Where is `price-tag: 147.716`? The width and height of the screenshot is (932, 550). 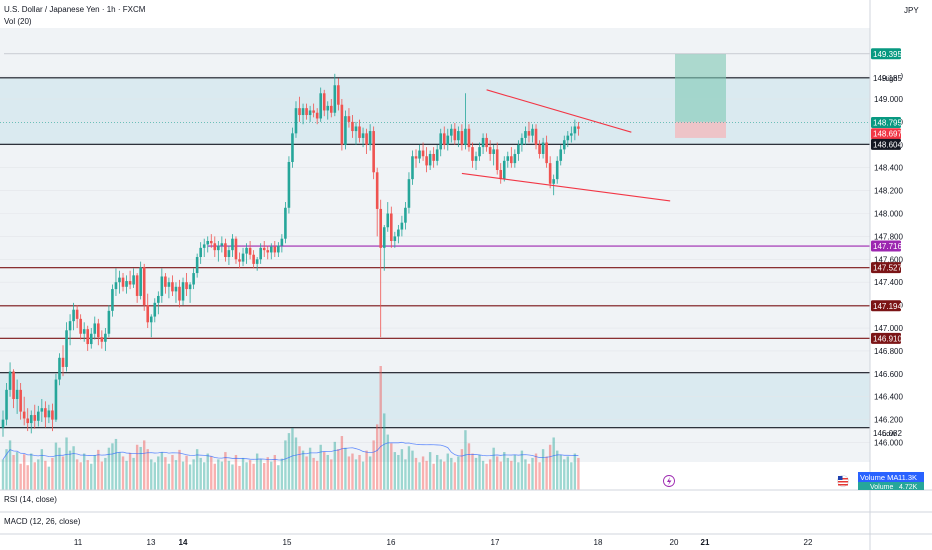
price-tag: 147.716 is located at coordinates (886, 246).